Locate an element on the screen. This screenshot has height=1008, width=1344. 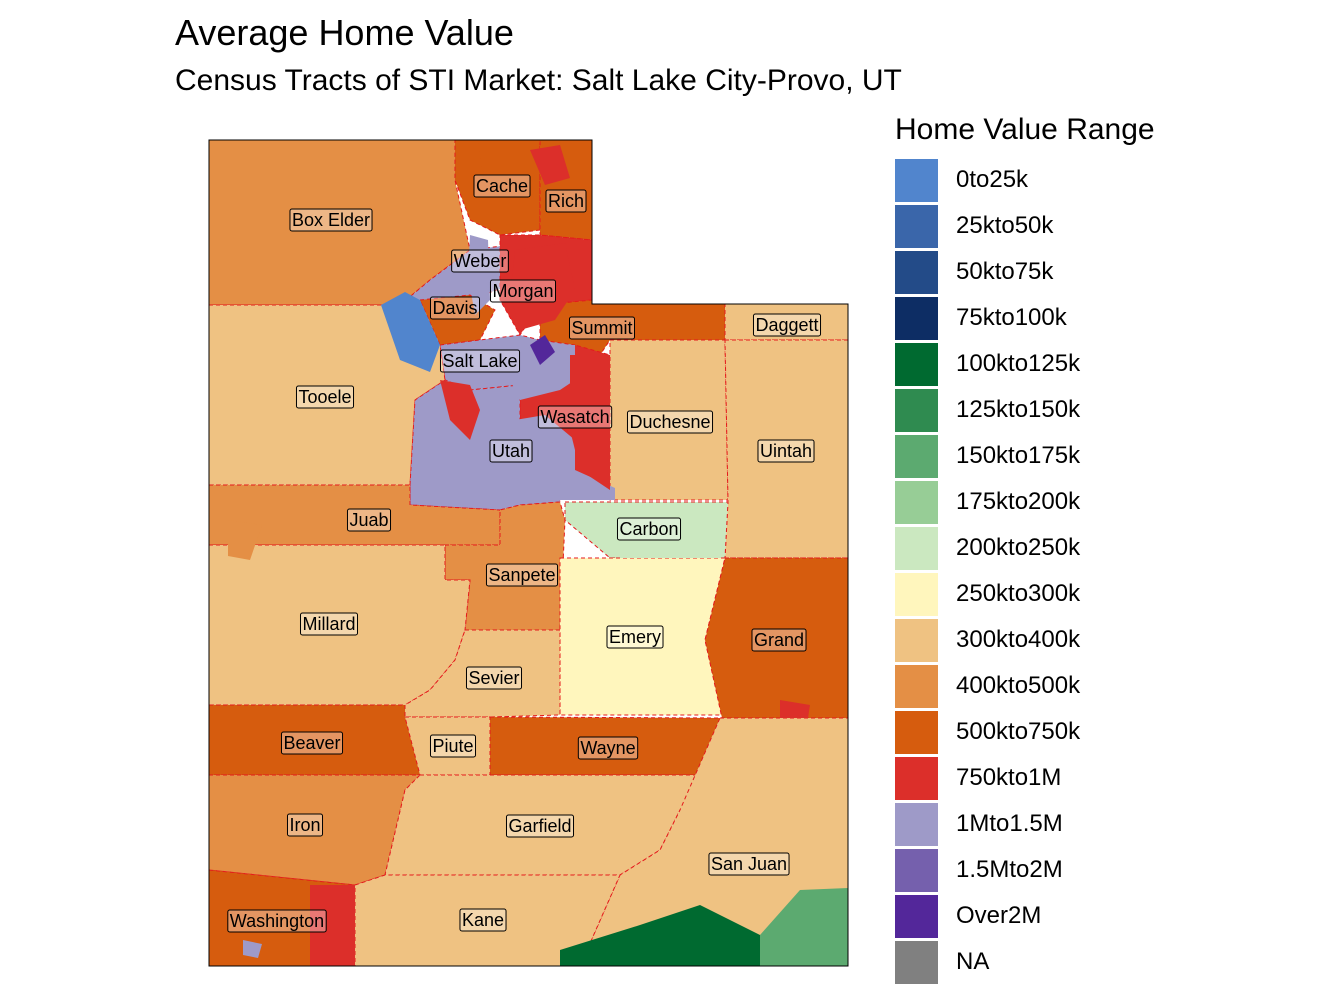
county-label: Emery is located at coordinates (635, 637).